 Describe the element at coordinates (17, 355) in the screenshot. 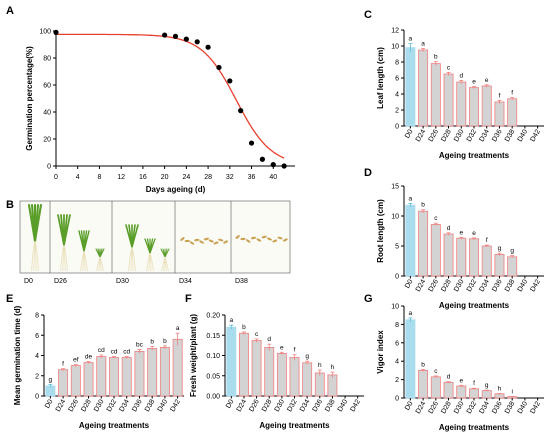

I see `y-axis-title: Mean germination time (d)` at that location.